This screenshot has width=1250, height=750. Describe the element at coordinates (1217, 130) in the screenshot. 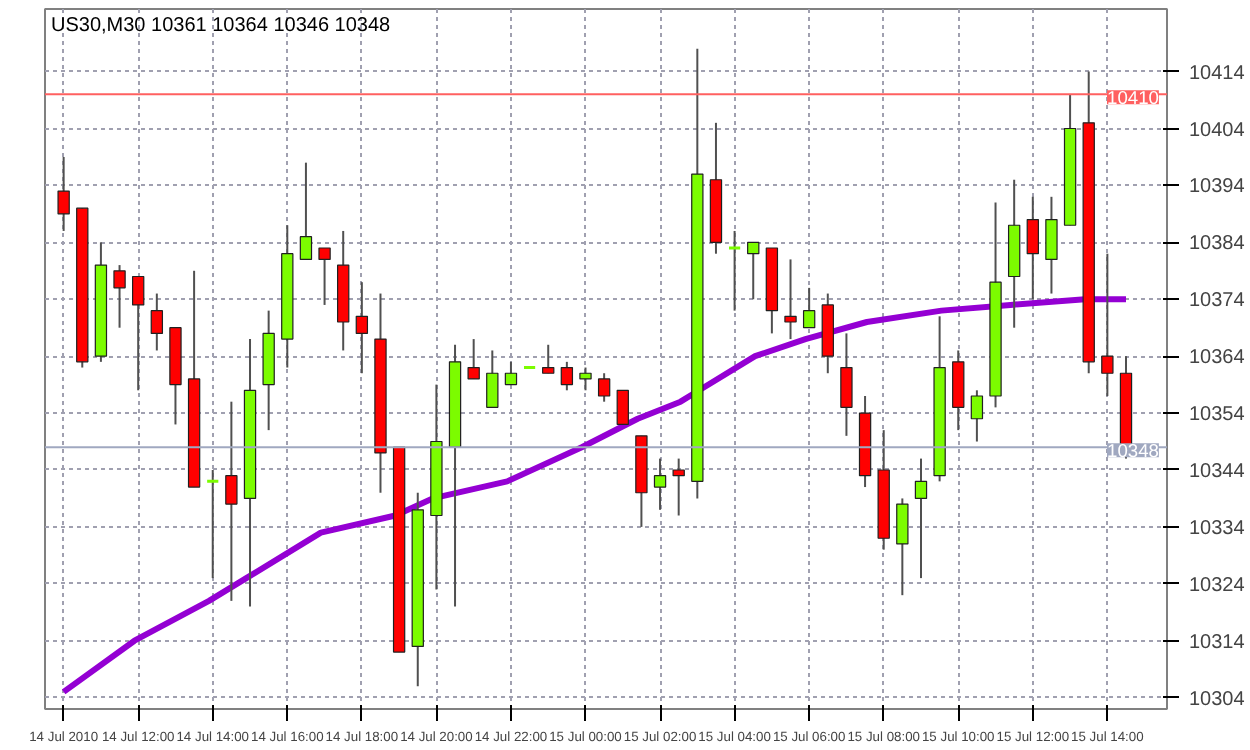

I see `y-tick-label: 10404` at that location.